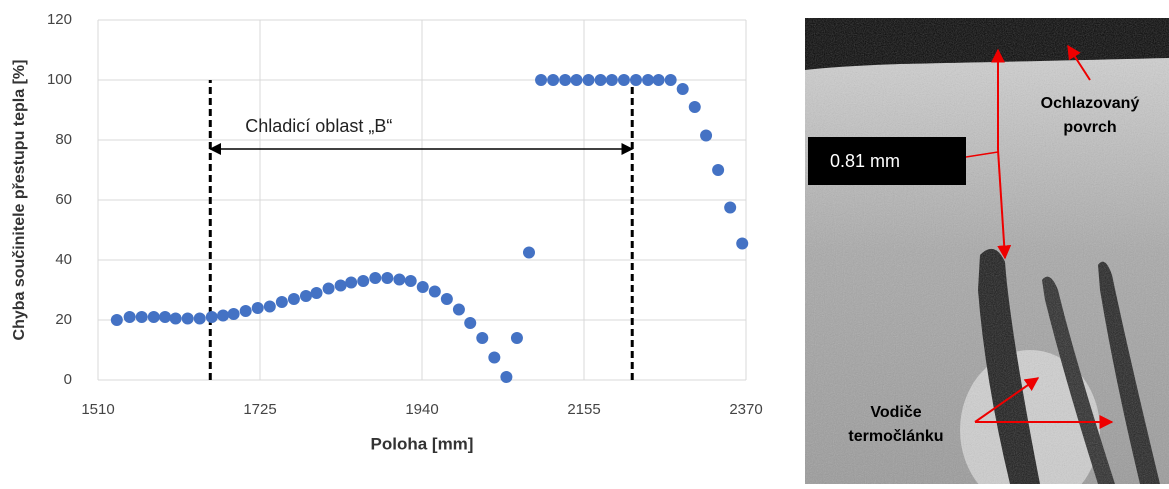 The image size is (1169, 489). Describe the element at coordinates (63, 139) in the screenshot. I see `y-tick-label: 80` at that location.